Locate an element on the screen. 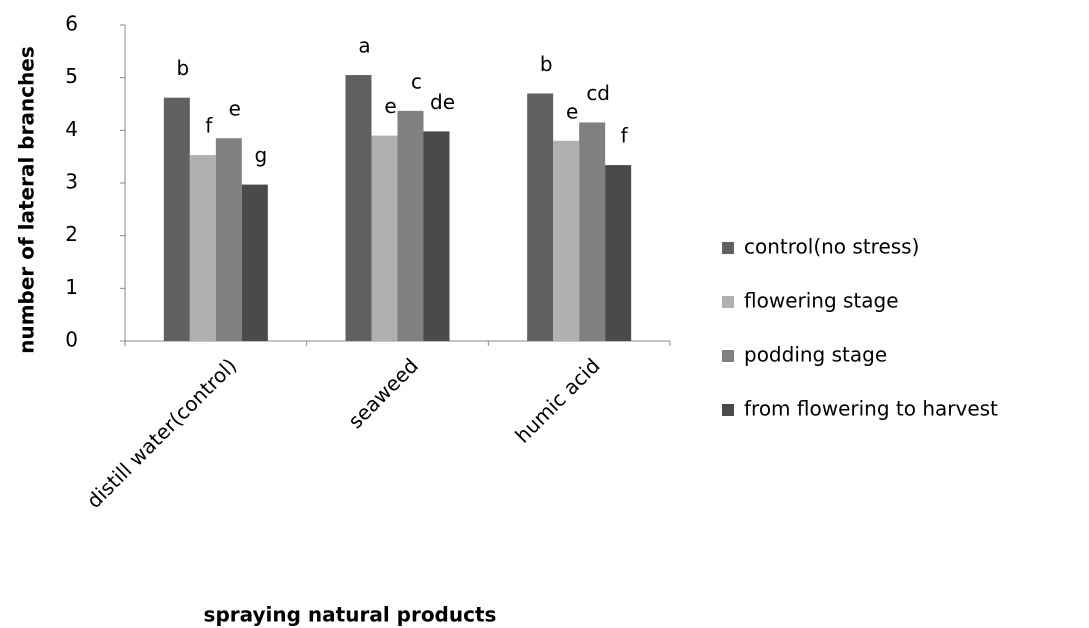 The image size is (1089, 628). legend-label: flowering stage is located at coordinates (821, 301).